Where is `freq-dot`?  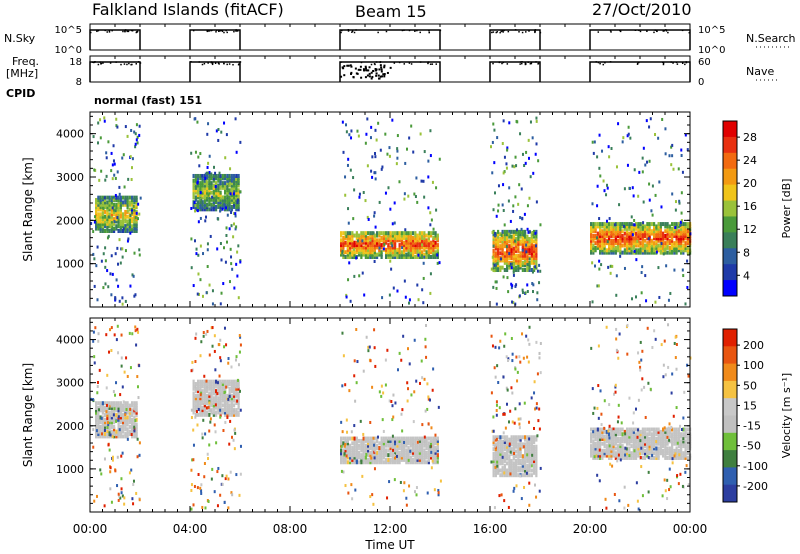 freq-dot is located at coordinates (384, 65).